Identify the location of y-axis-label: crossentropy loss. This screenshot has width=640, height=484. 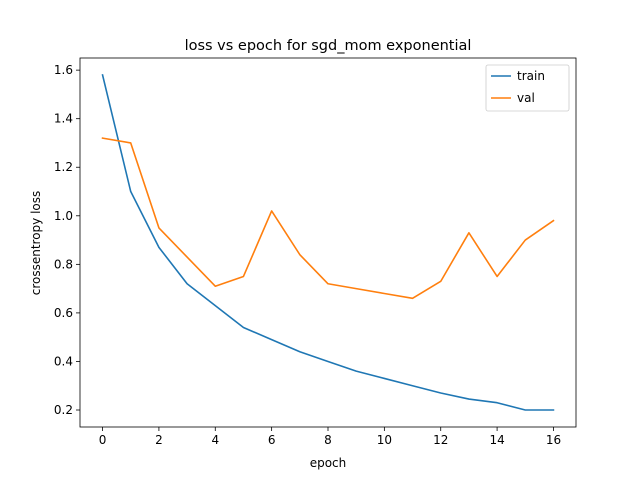
(36, 243).